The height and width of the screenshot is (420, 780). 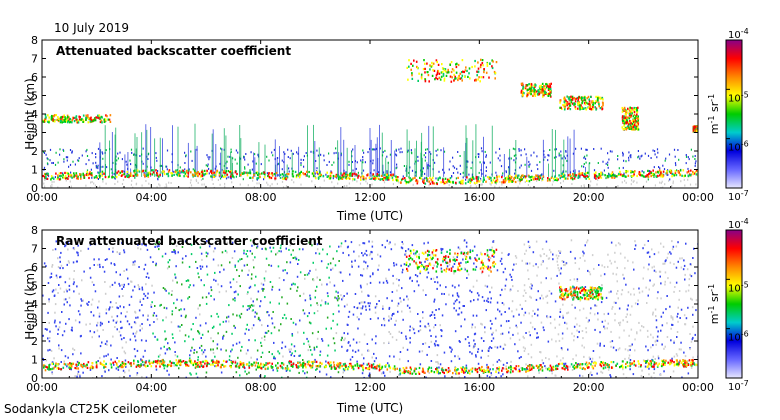 I want to click on y-tick-label: 4, so click(x=34, y=114).